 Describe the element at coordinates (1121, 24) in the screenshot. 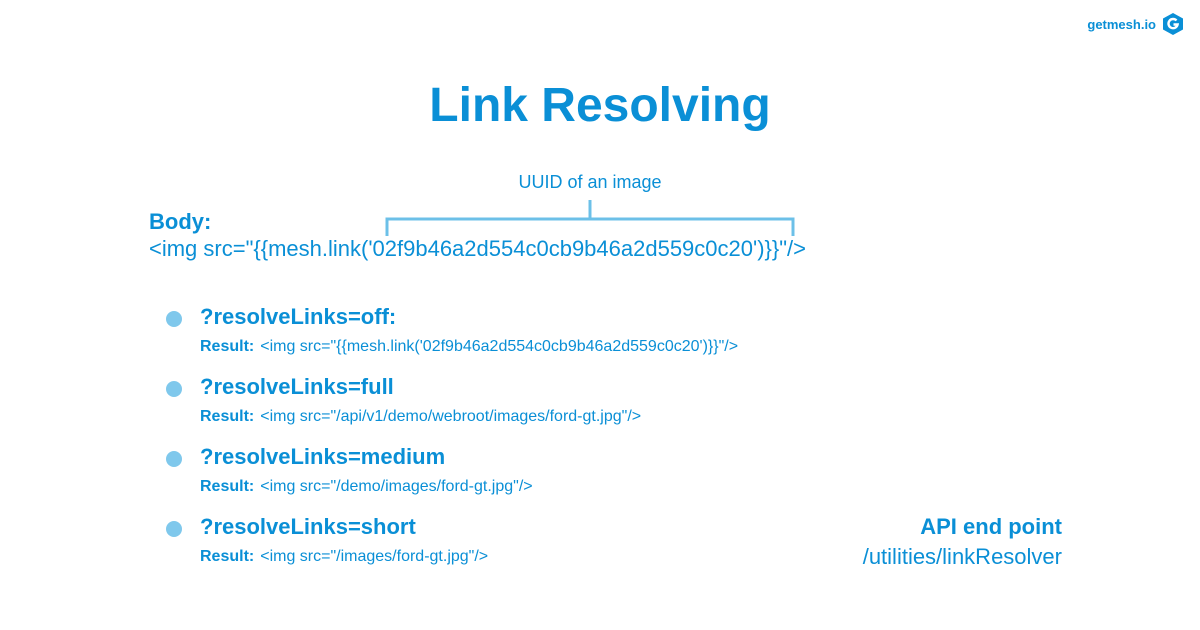

I see `brand-text: getmesh.io` at that location.